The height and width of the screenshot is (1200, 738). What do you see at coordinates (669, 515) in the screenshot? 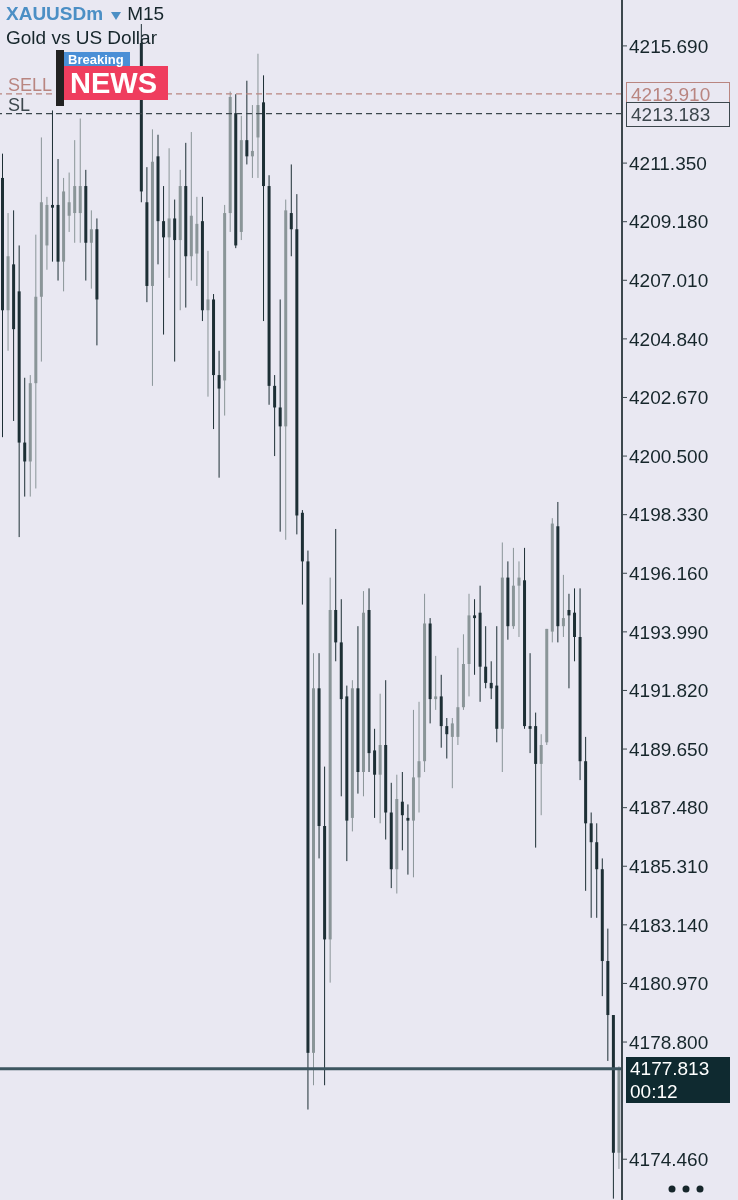
I see `y-tick-label: 4198.330` at bounding box center [669, 515].